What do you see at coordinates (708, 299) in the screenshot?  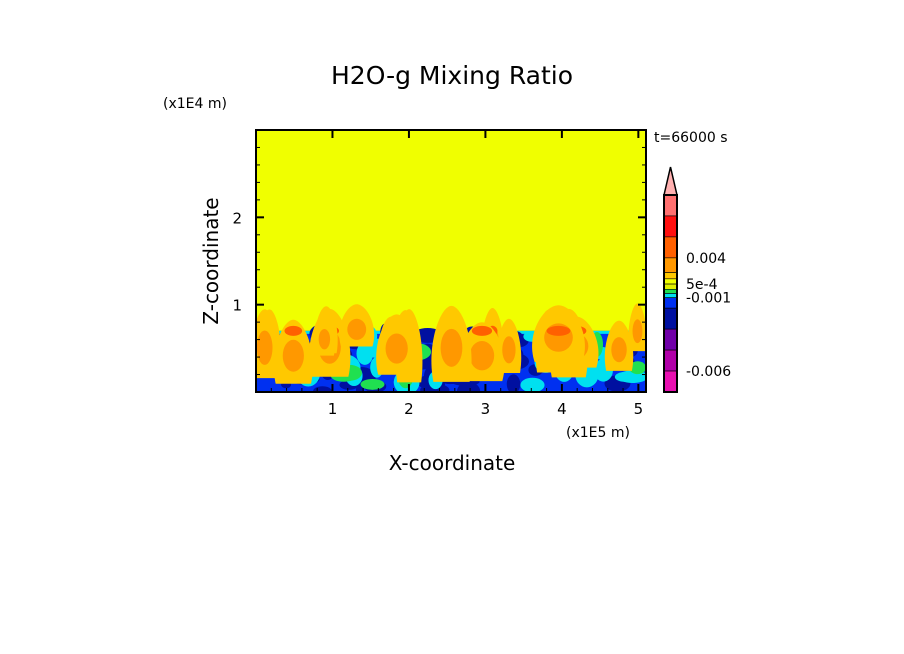 I see `colorbar-tick-label: -0.001` at bounding box center [708, 299].